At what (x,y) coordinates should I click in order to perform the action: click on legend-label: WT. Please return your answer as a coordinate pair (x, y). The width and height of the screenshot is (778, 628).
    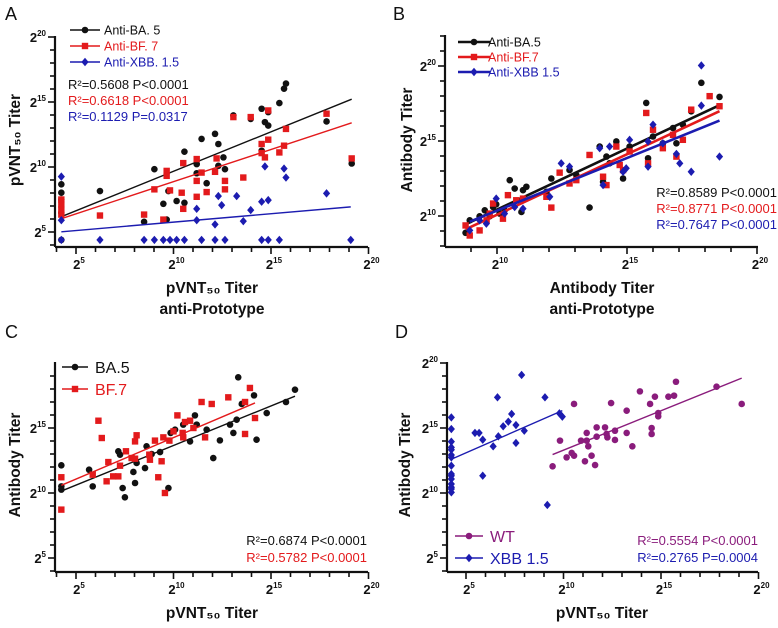
    Looking at the image, I should click on (502, 537).